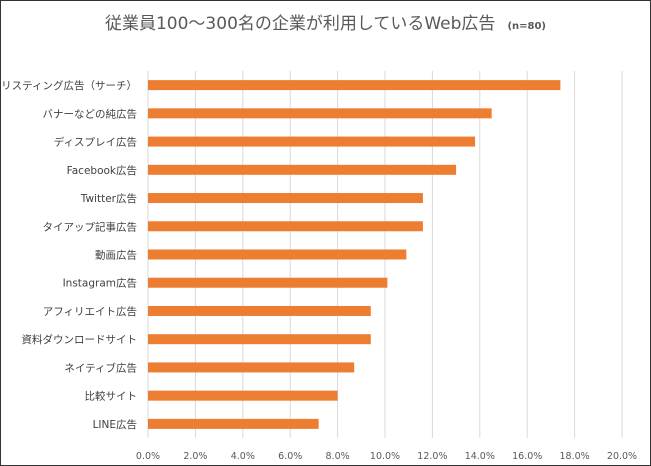  I want to click on category-label: ネイティブ広告, so click(100, 367).